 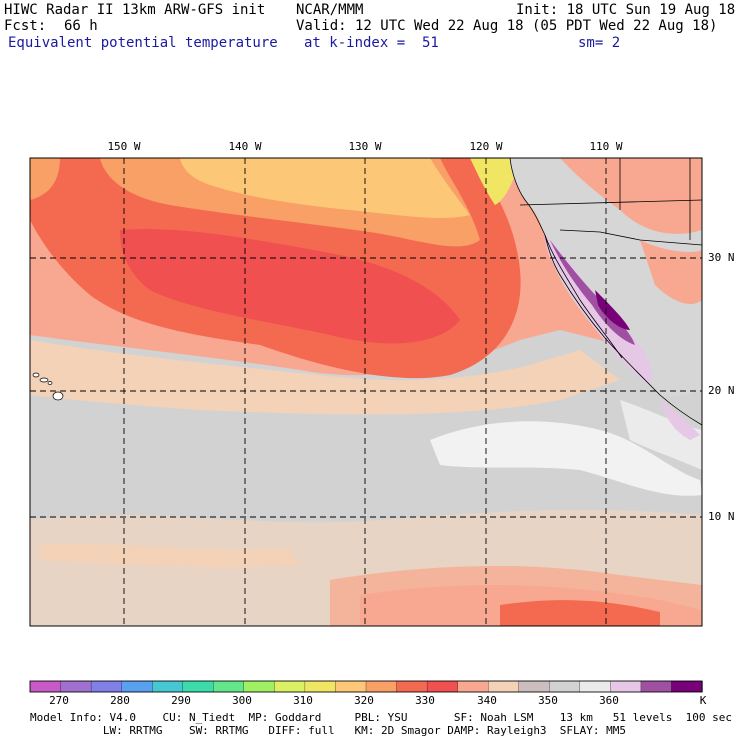 What do you see at coordinates (120, 700) in the screenshot?
I see `cb-tick-280: 280` at bounding box center [120, 700].